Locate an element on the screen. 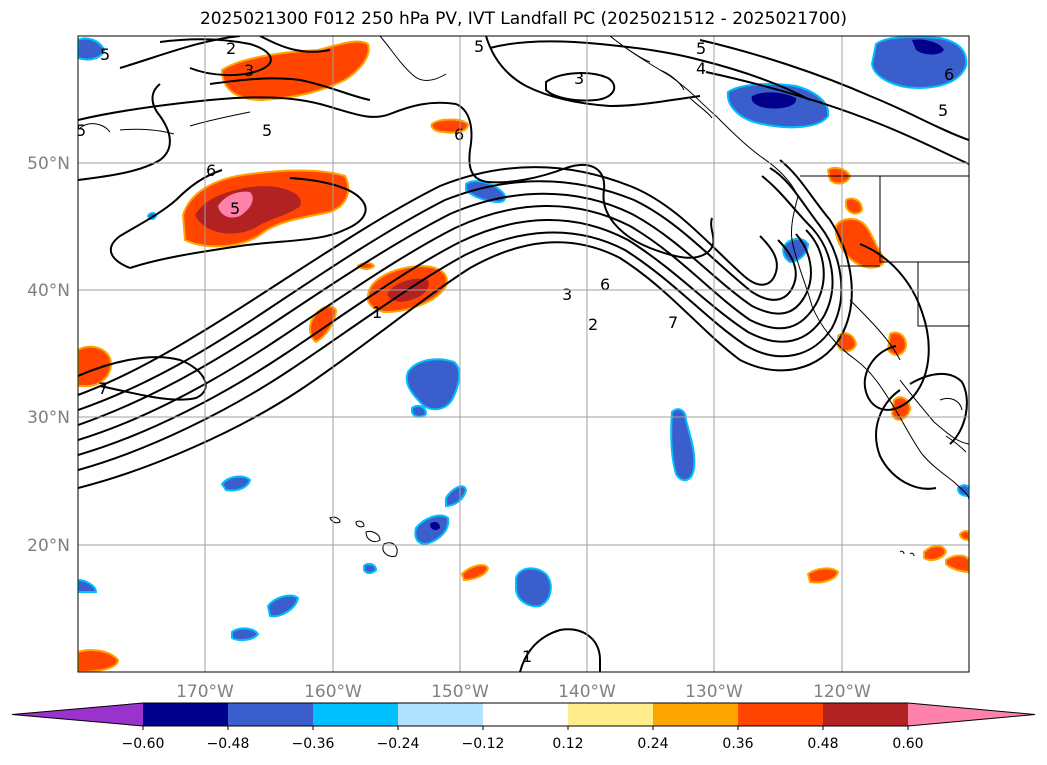 The image size is (1047, 765). lon-label: 130°W is located at coordinates (714, 692).